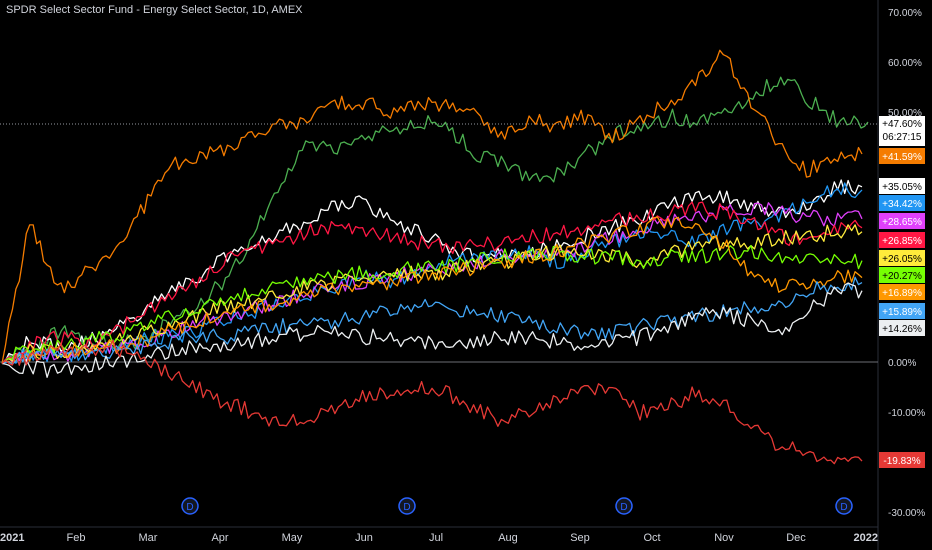 The height and width of the screenshot is (550, 932). Describe the element at coordinates (905, 113) in the screenshot. I see `y-tick-label: 50.00%` at that location.